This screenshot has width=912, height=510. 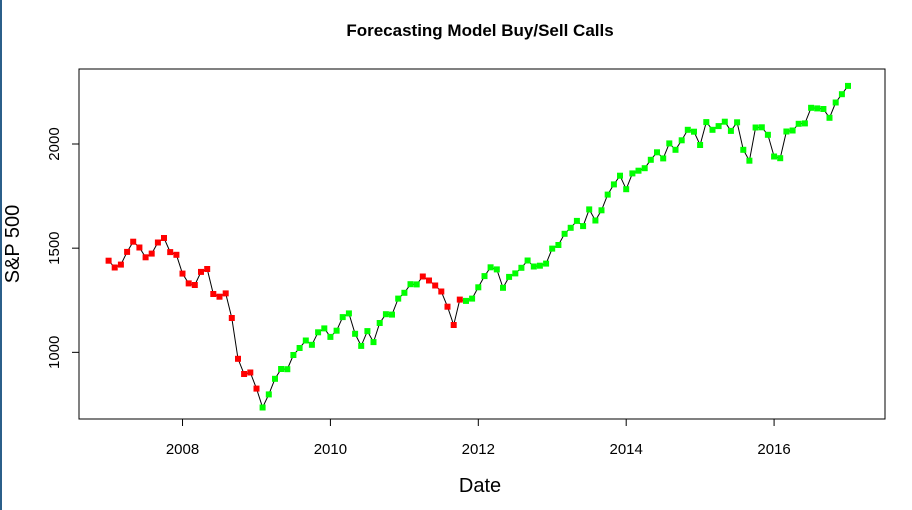 I want to click on x-tick-label: 2014, so click(x=626, y=449).